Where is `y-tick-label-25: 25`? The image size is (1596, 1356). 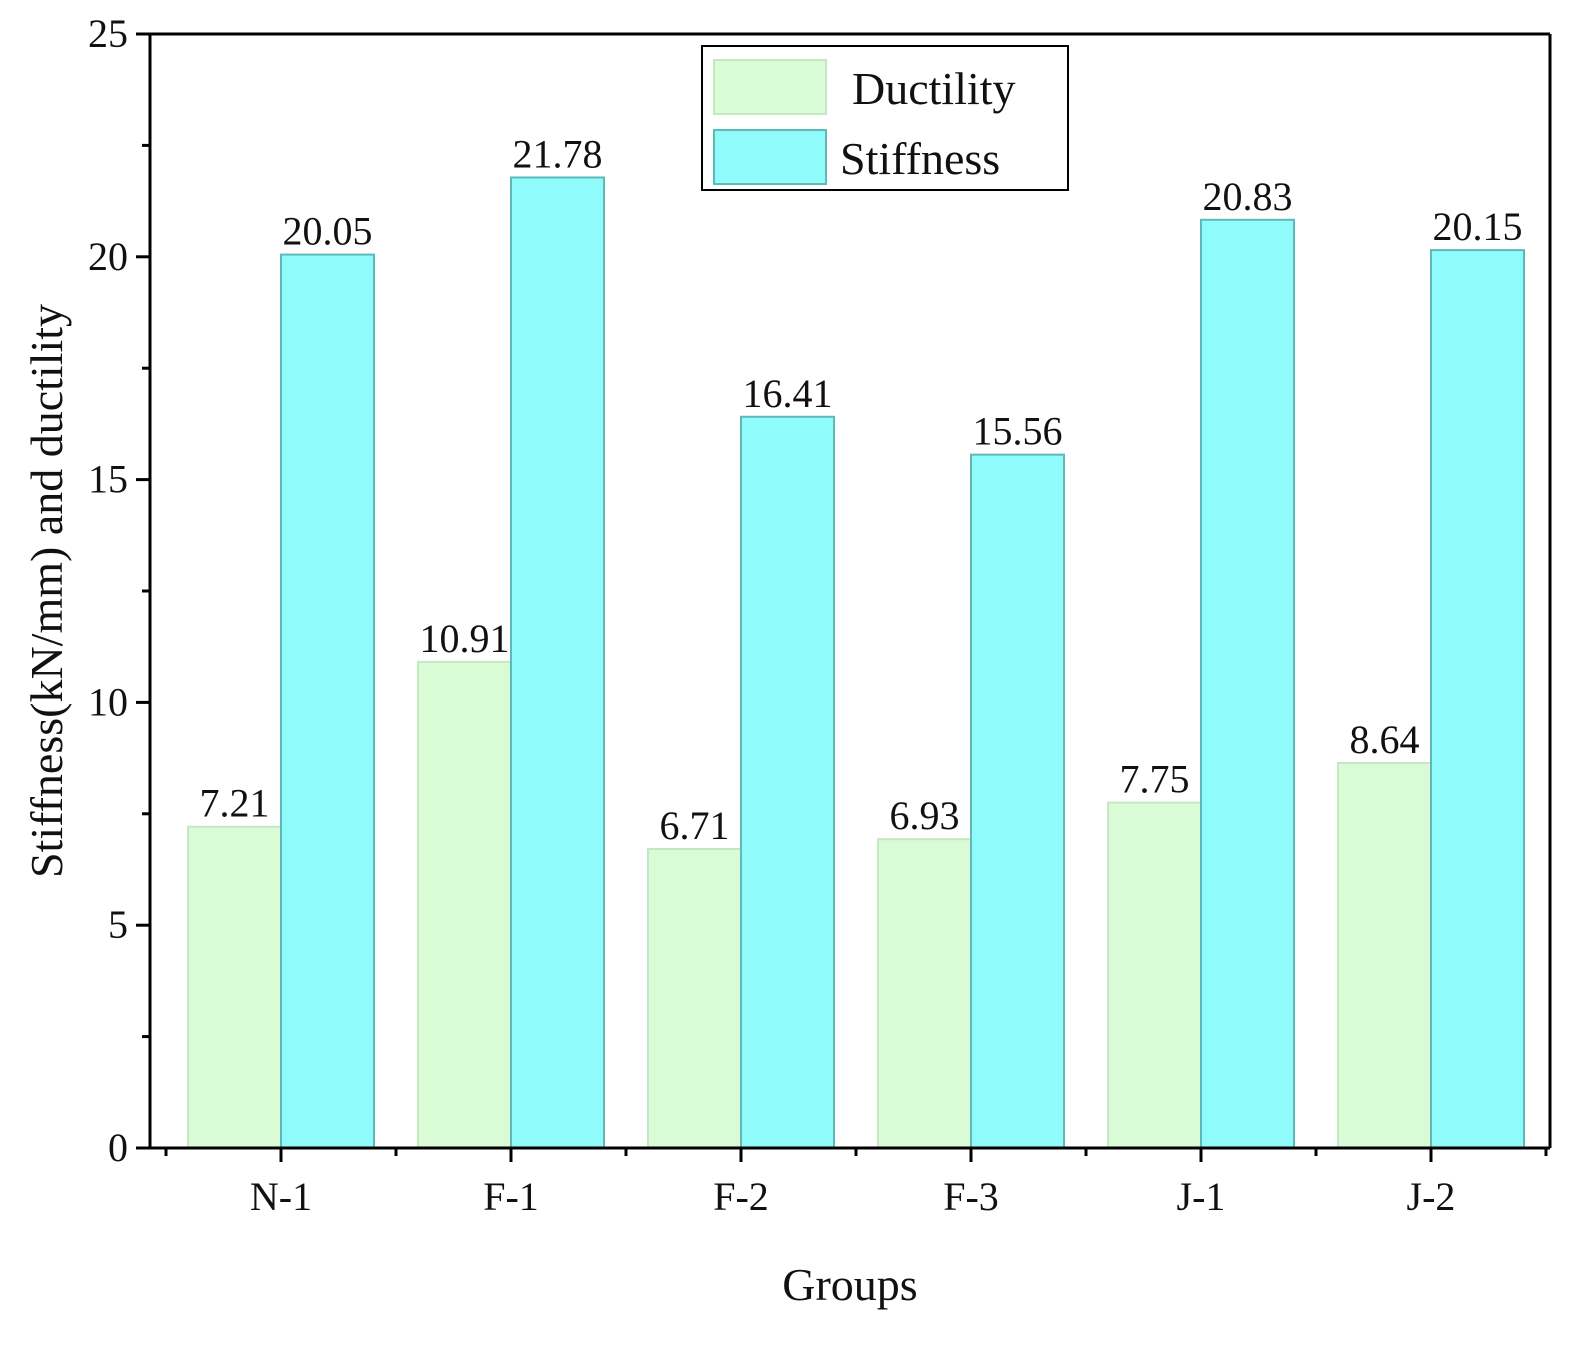
y-tick-label-25: 25 is located at coordinates (108, 33).